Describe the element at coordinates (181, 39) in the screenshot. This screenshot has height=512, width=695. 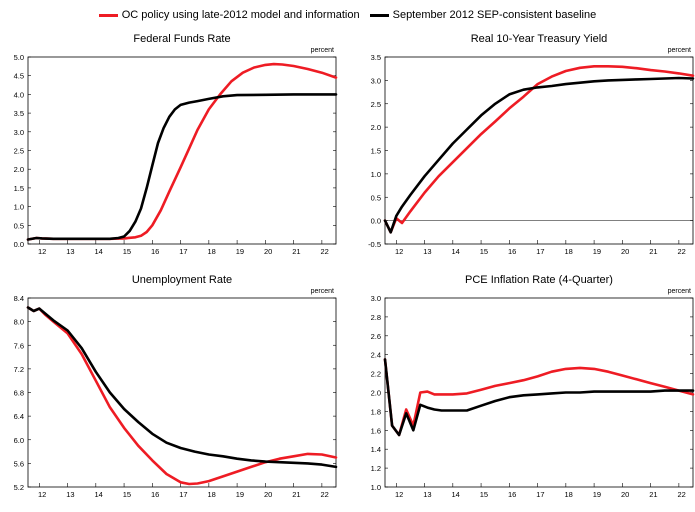
I see `chart-title: Federal Funds Rate` at that location.